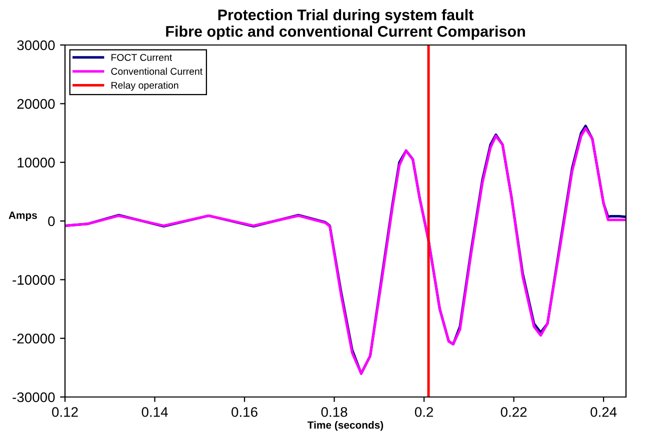  What do you see at coordinates (345, 24) in the screenshot?
I see `chart-title: Protection Trial during system fault Fibre optic and conventional Current Comparison` at bounding box center [345, 24].